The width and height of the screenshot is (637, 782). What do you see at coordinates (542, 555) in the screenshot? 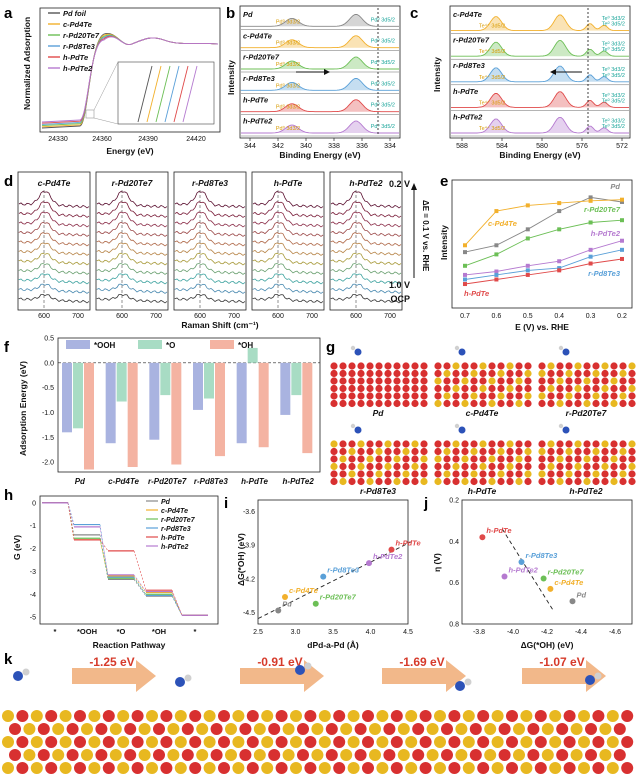
I see `point-label: r-Pd8Te3` at bounding box center [542, 555].